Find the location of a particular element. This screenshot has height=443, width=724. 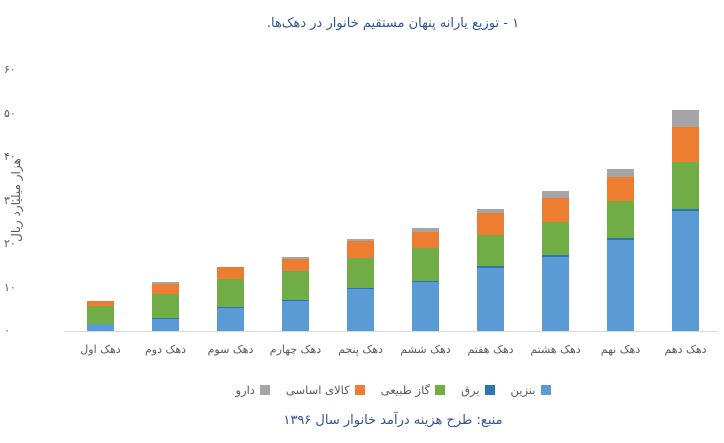

x-category-label: دهک هفتم is located at coordinates (490, 349).